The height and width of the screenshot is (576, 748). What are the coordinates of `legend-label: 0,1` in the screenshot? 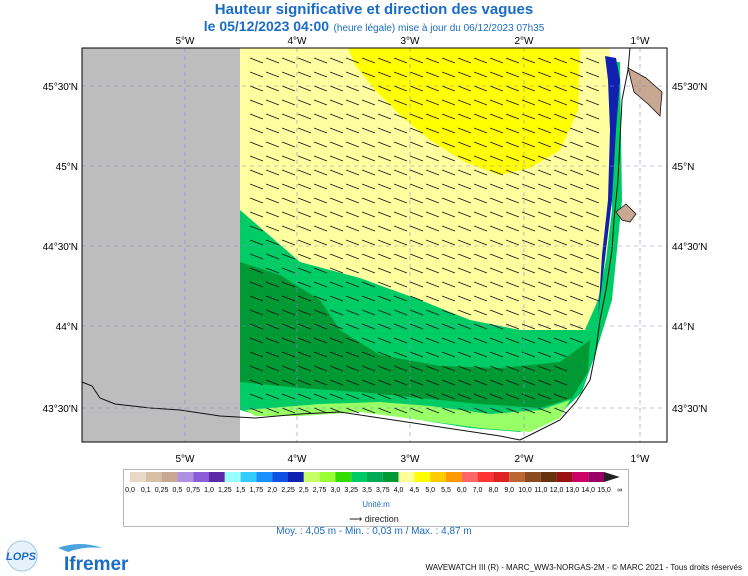 It's located at (146, 490).